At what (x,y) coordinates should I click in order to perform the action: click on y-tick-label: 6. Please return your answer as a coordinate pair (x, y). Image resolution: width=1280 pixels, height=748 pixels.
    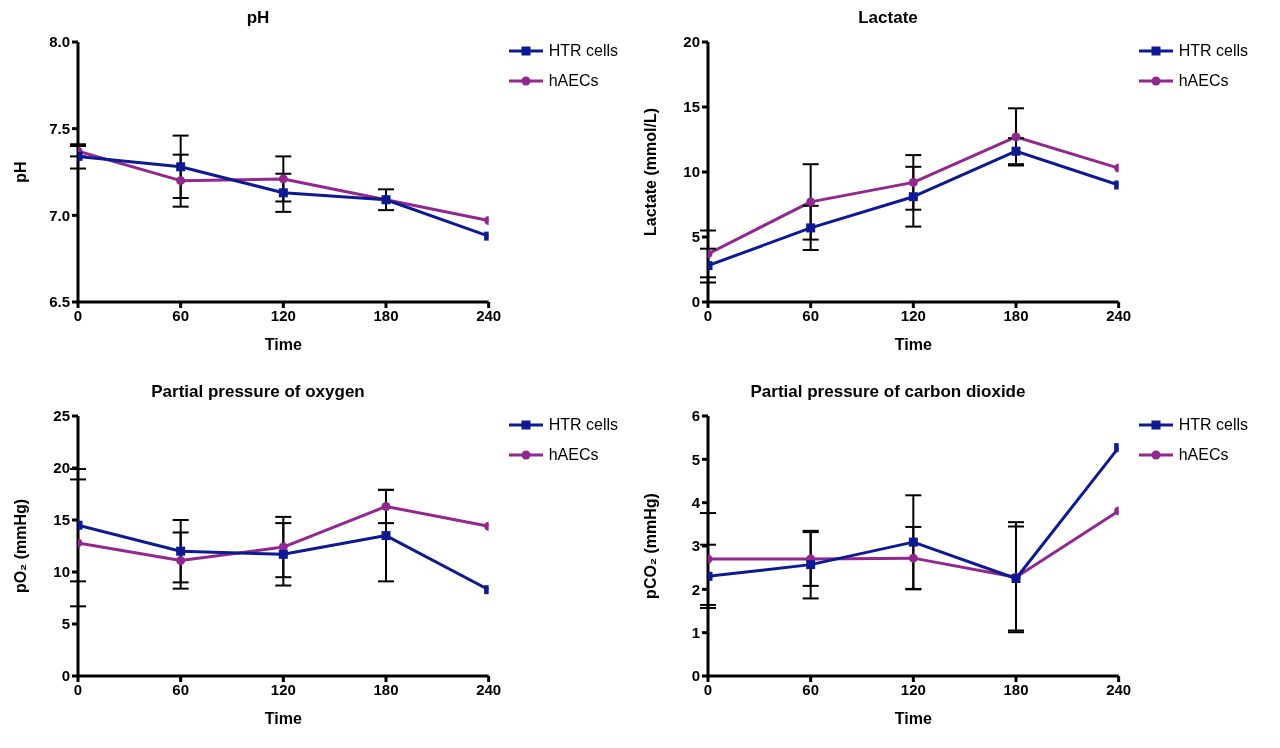
    Looking at the image, I should click on (695, 416).